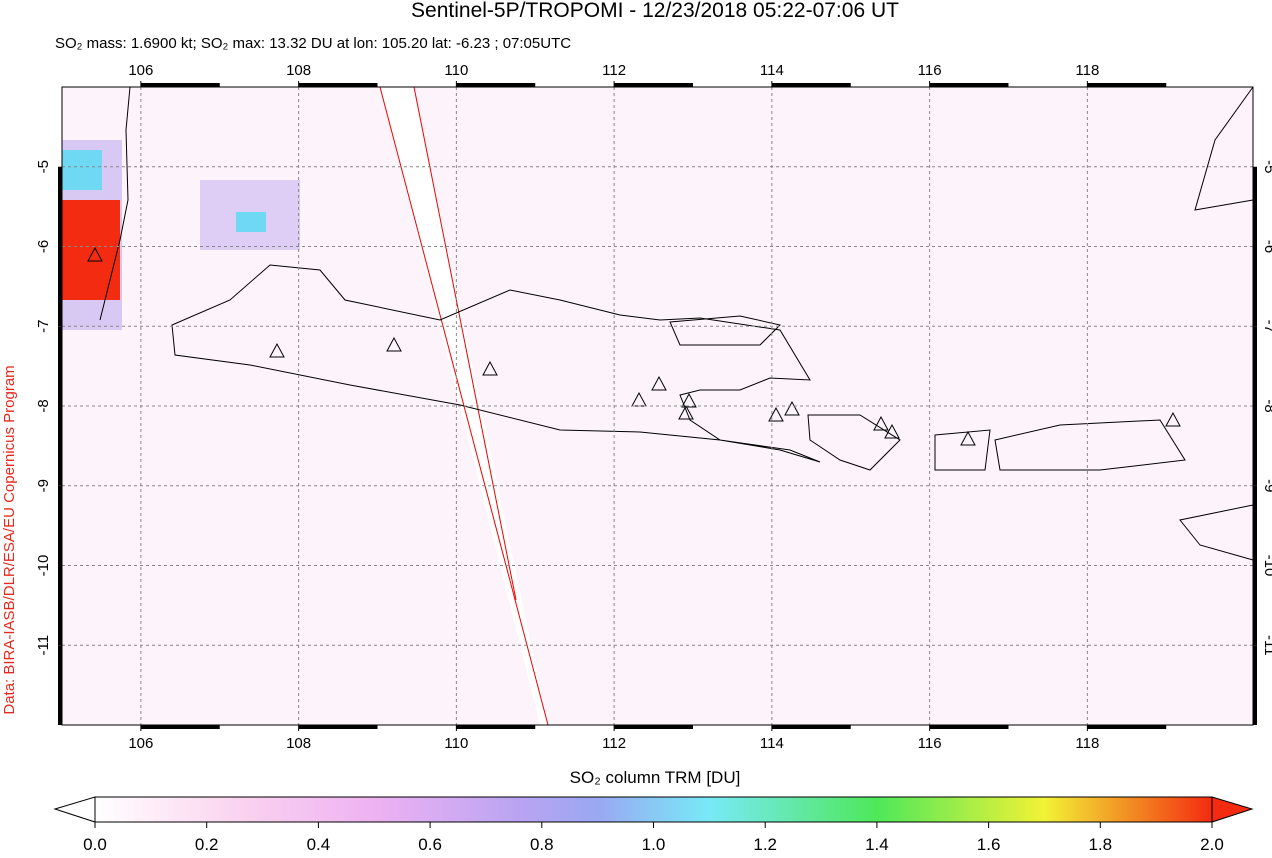  What do you see at coordinates (653, 809) in the screenshot?
I see `colorbar` at bounding box center [653, 809].